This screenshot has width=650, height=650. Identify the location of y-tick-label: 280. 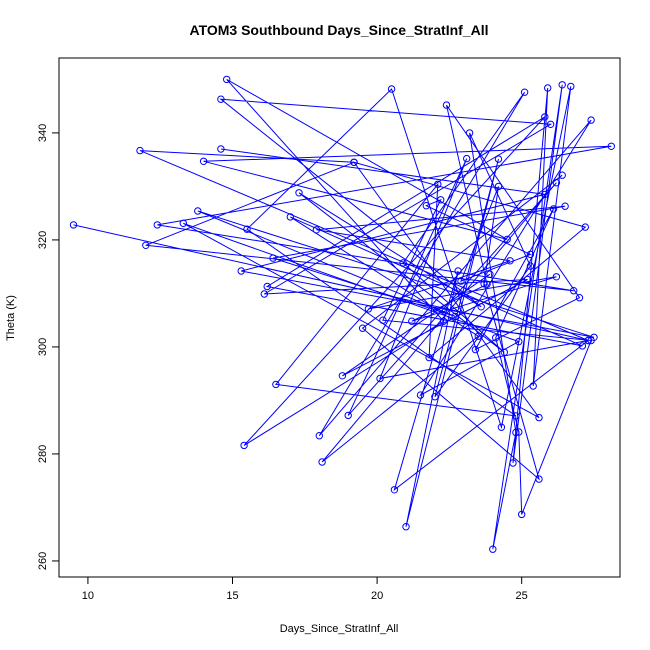
(43, 454).